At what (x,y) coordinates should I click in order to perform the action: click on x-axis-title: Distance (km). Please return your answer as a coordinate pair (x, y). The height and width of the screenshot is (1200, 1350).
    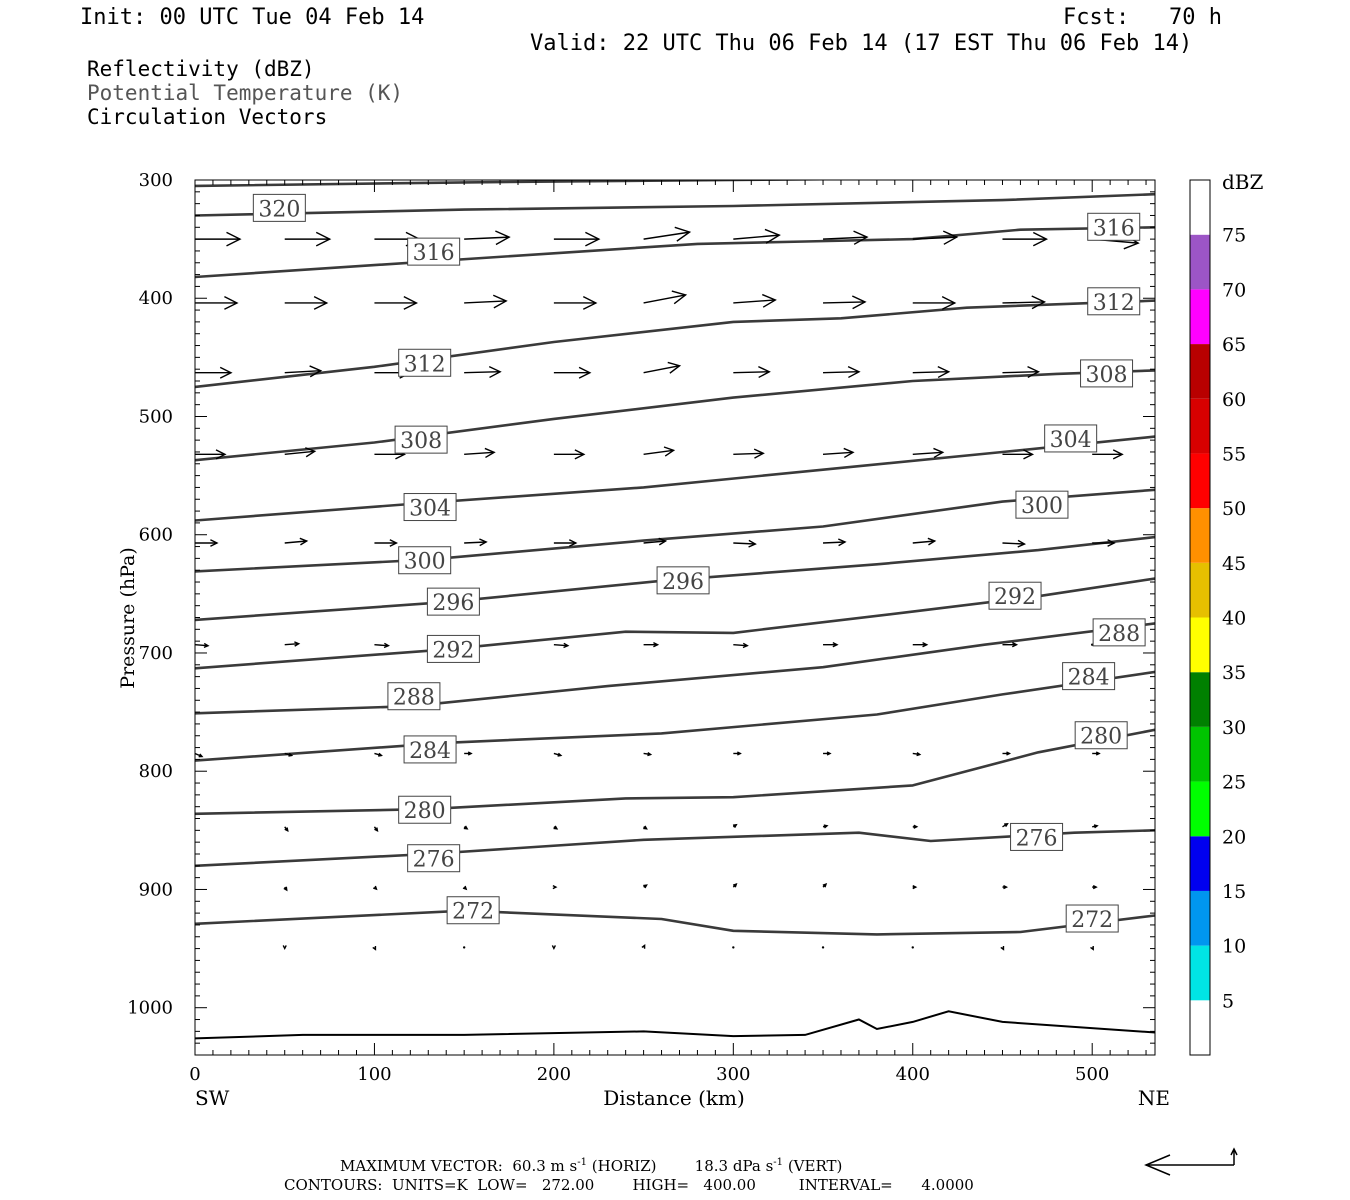
    Looking at the image, I should click on (674, 1098).